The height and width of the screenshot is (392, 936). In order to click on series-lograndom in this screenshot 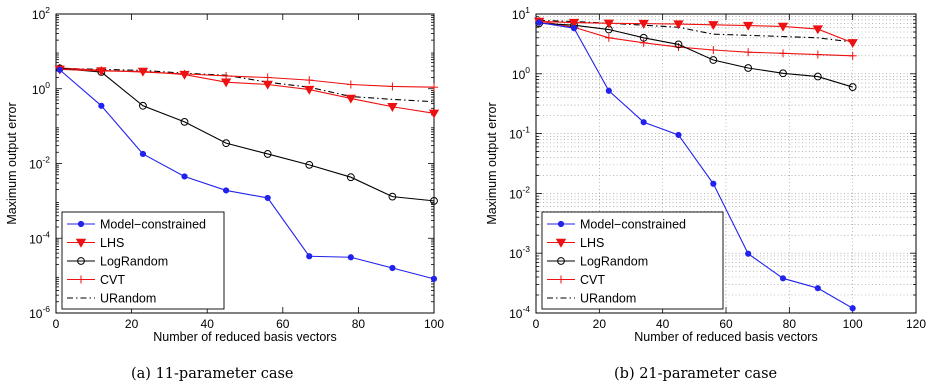, I will do `click(696, 55)`.